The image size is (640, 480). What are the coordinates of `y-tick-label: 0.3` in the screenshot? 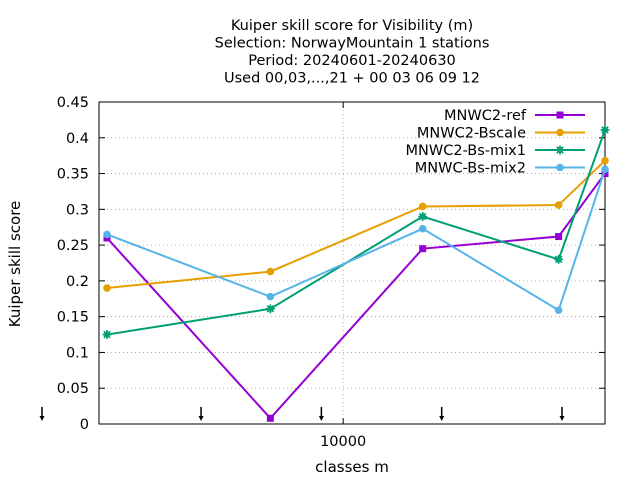 It's located at (77, 210).